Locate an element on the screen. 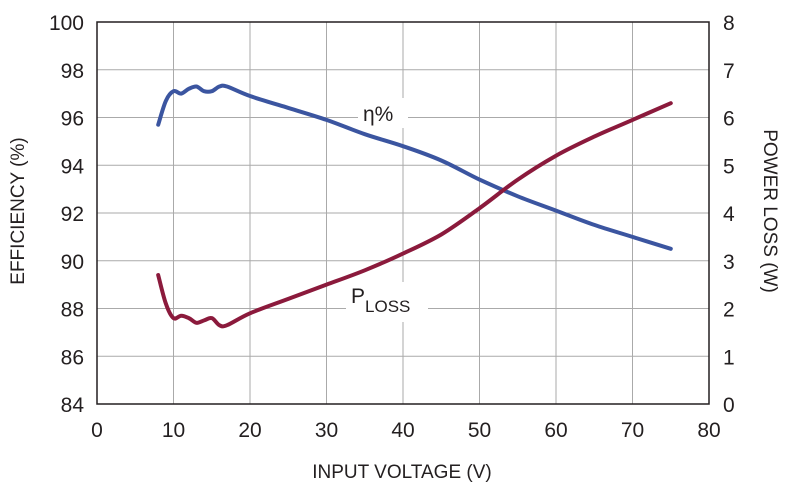 Image resolution: width=788 pixels, height=485 pixels. x-tick-label: 70 is located at coordinates (632, 430).